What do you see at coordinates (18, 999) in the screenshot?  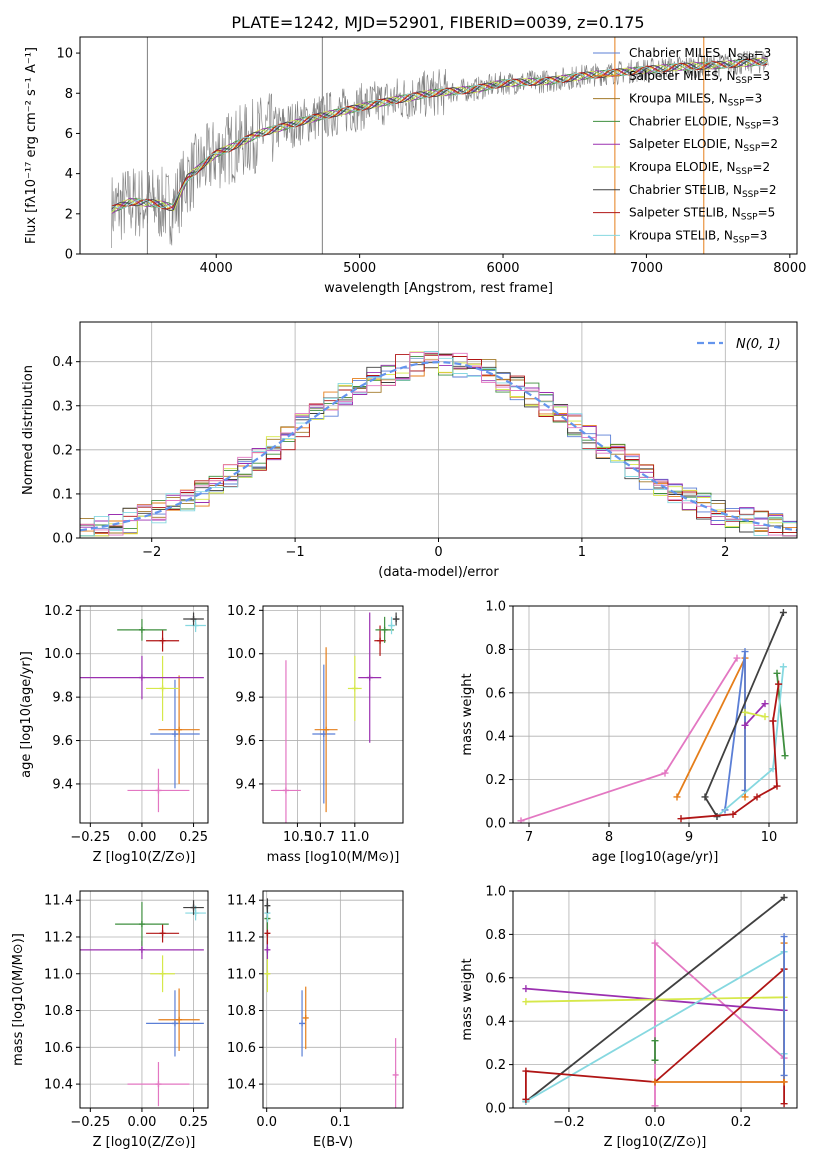 I see `y-axis-label: mass [log10(M/M⊙)]` at bounding box center [18, 999].